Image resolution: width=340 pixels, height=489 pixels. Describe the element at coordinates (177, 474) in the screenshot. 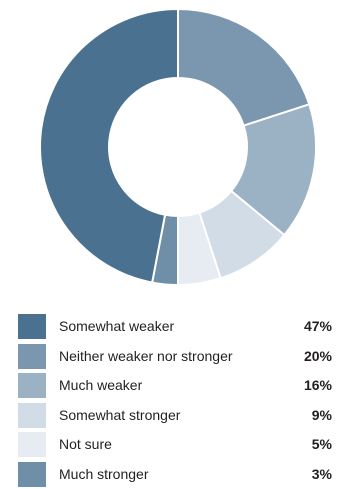

I see `legend-item: Much stronger 3%` at that location.